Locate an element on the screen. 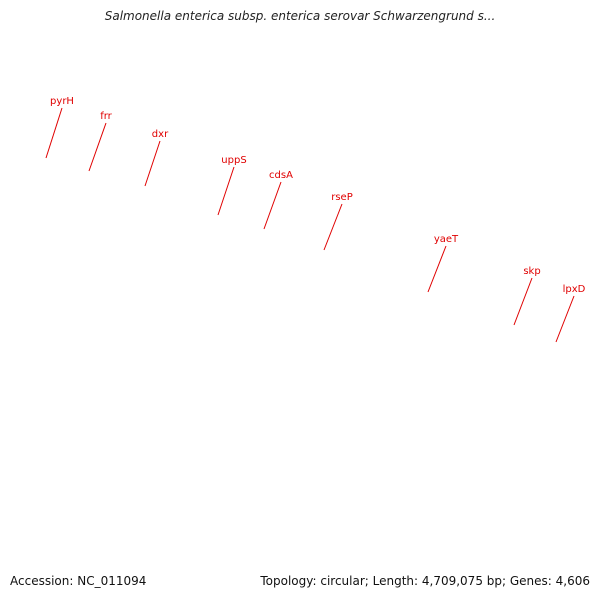  leader-pyrH is located at coordinates (54, 133).